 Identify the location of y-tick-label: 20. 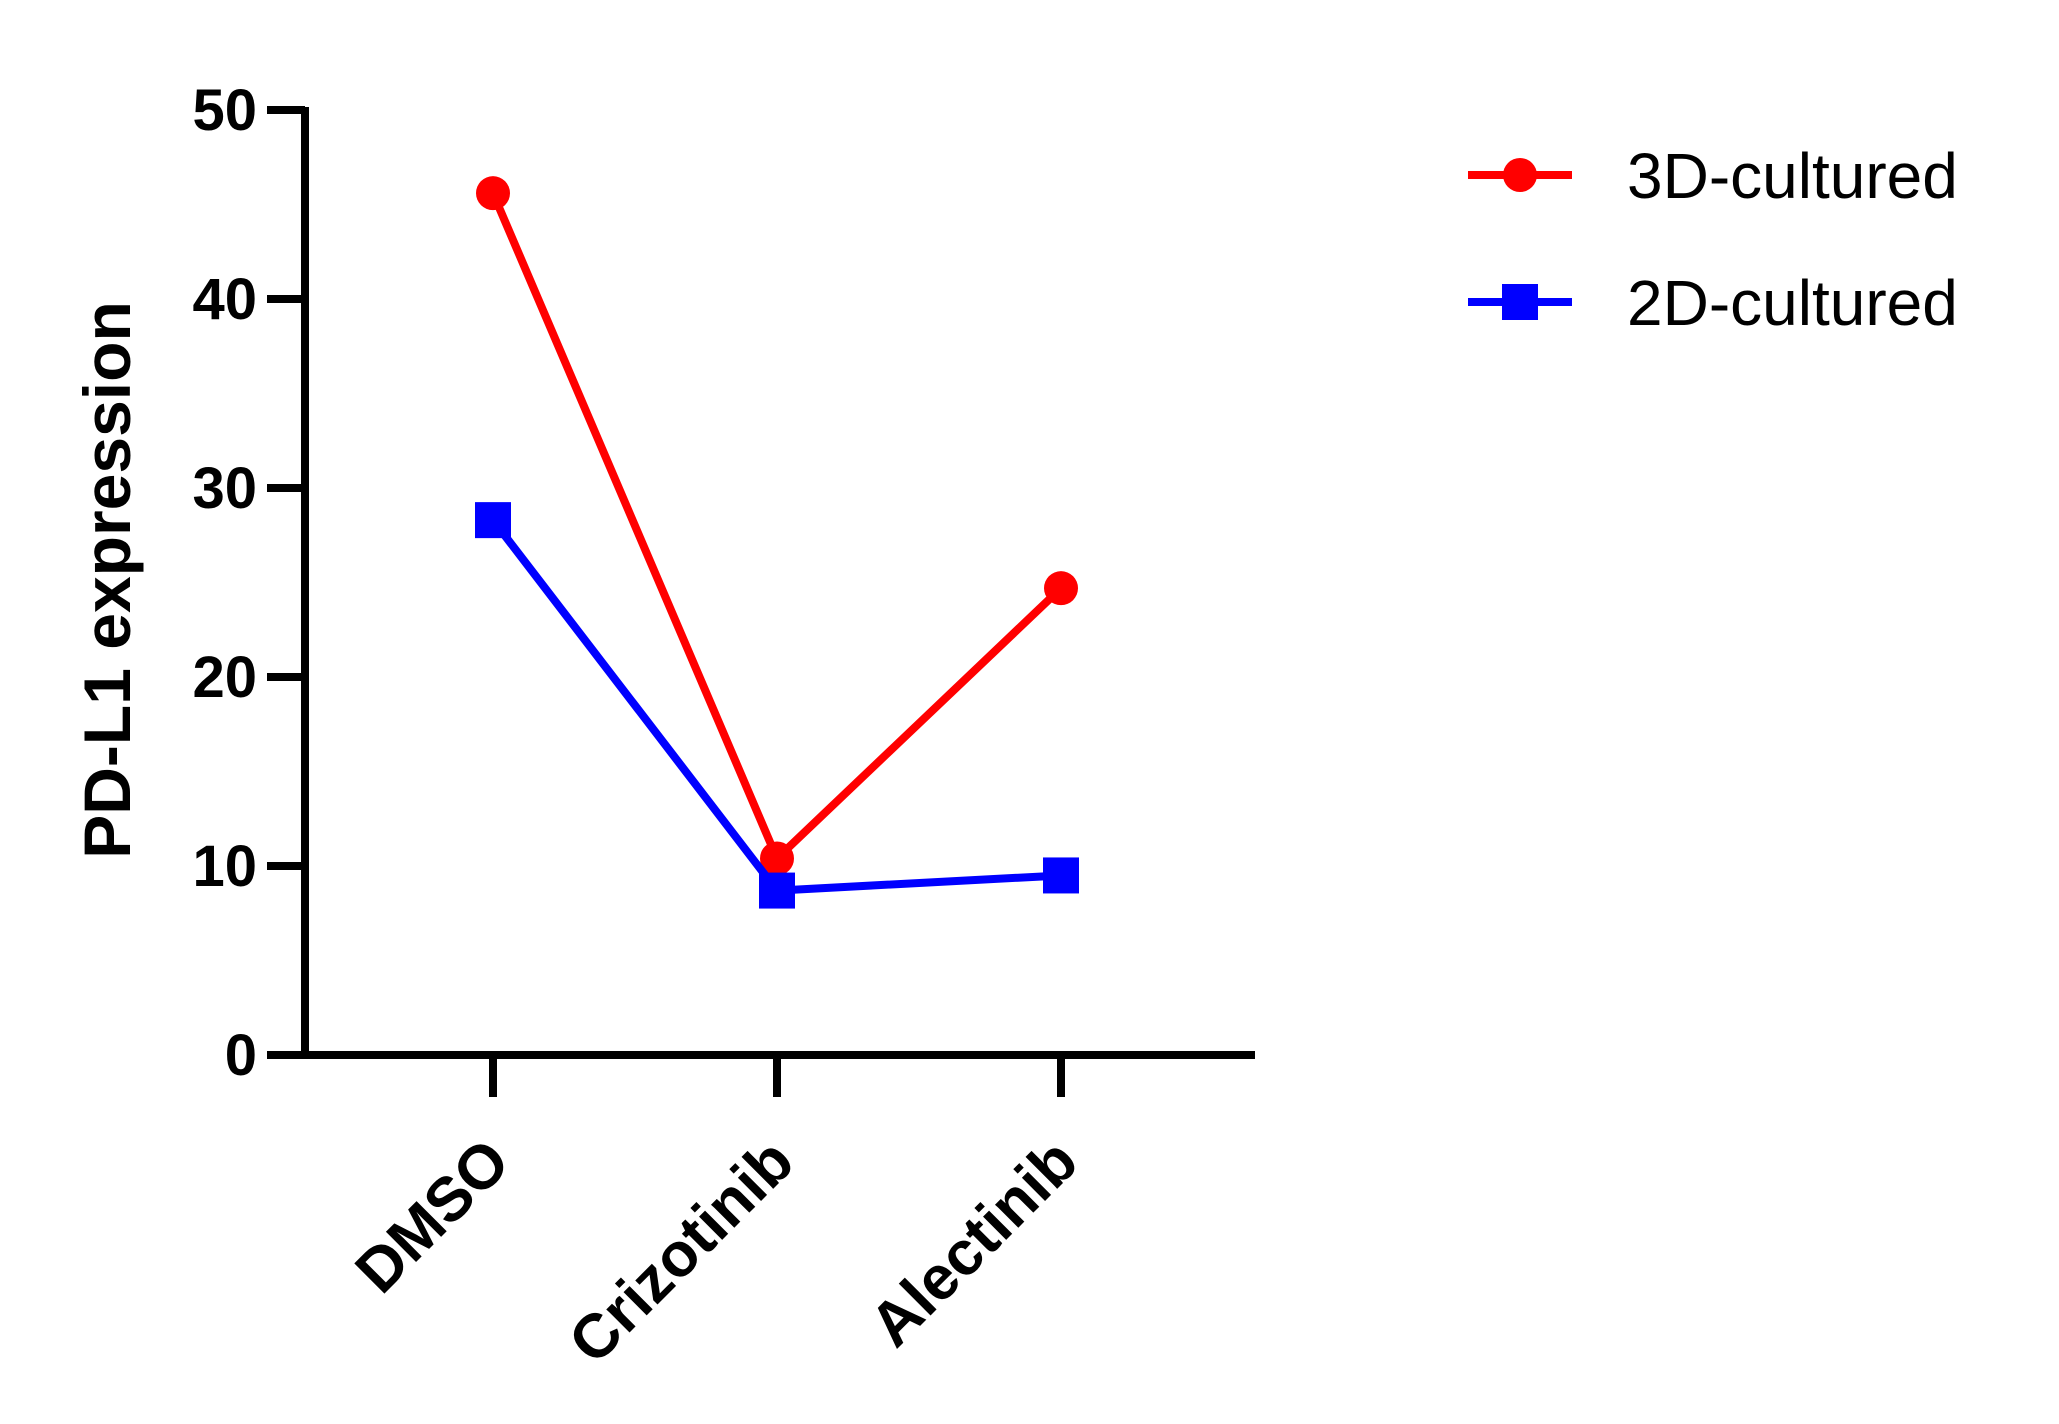
(224, 677).